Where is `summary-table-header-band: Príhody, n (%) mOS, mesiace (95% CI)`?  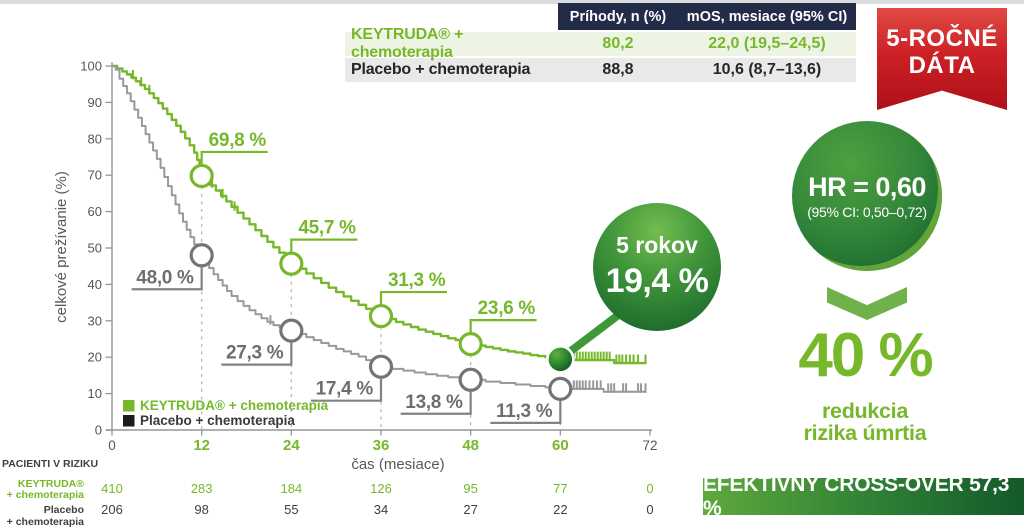
summary-table-header-band: Príhody, n (%) mOS, mesiace (95% CI) is located at coordinates (707, 16).